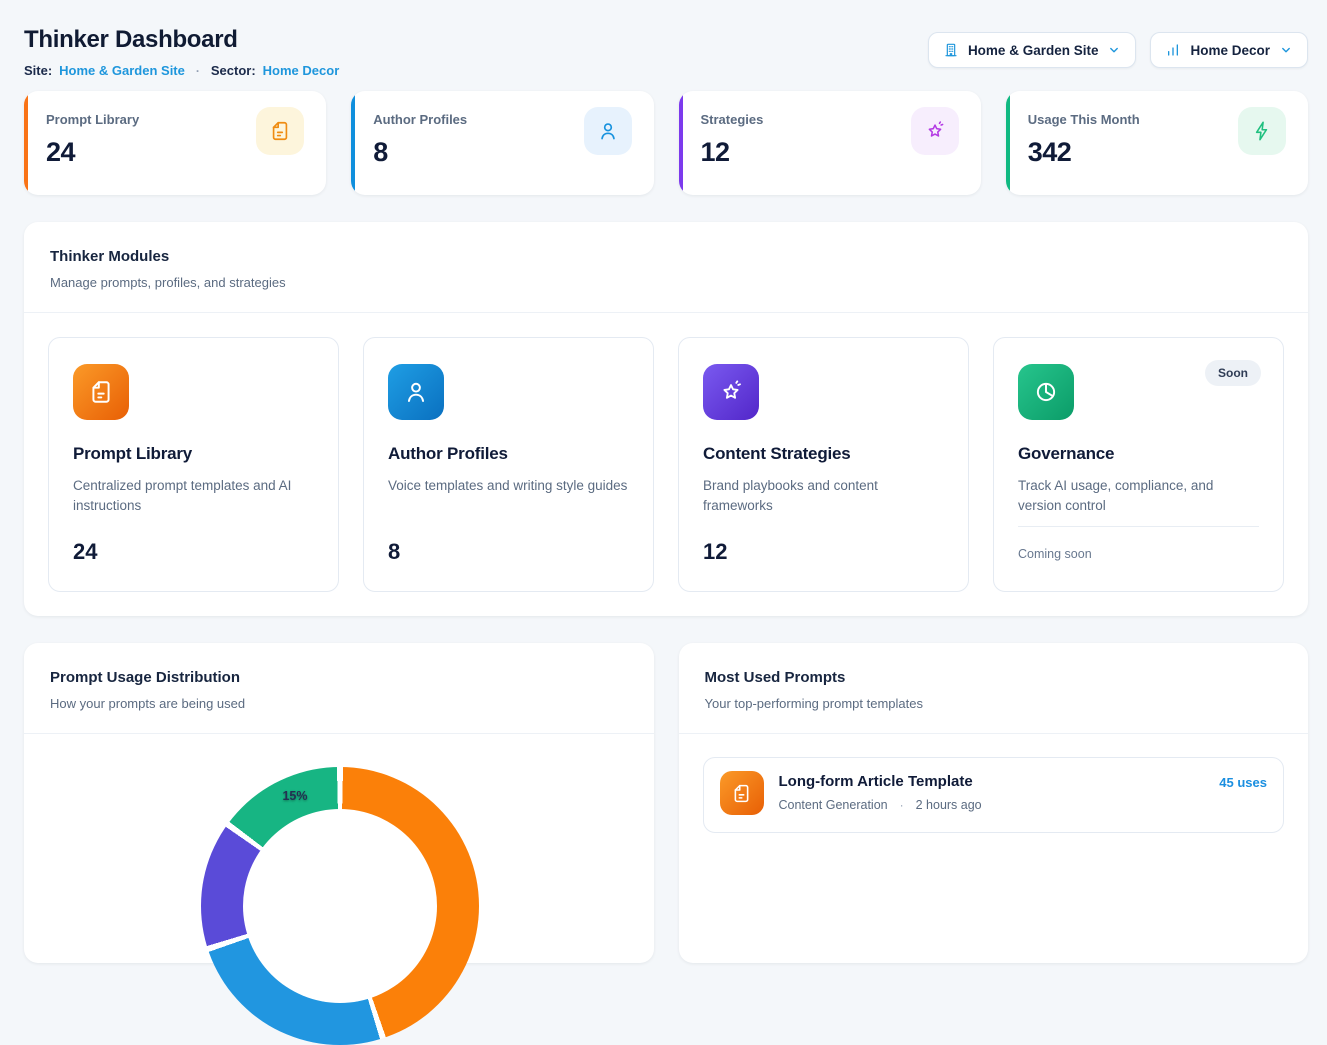 The height and width of the screenshot is (1045, 1327). Describe the element at coordinates (1173, 50) in the screenshot. I see `bar-chart-icon` at that location.